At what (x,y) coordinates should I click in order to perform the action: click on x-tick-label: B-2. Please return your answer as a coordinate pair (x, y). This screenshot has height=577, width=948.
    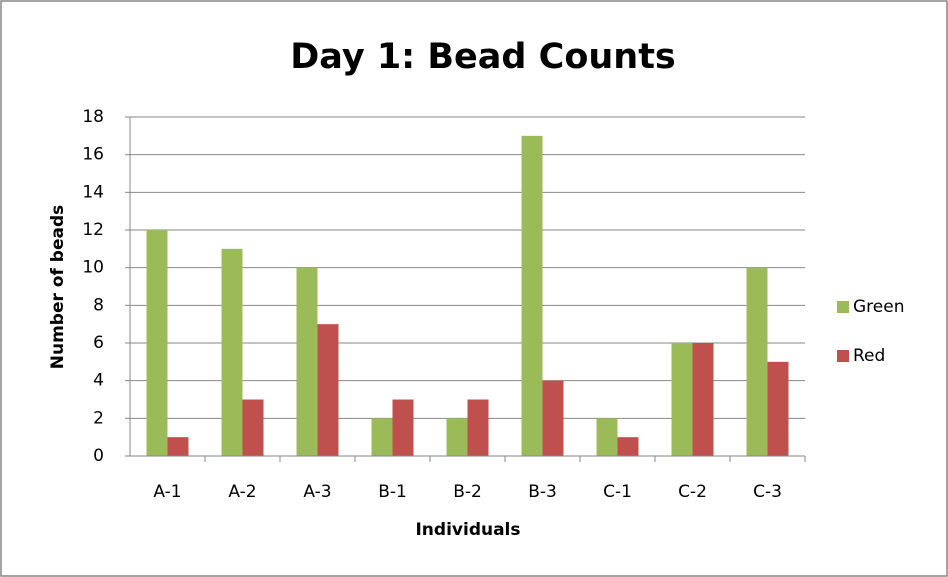
    Looking at the image, I should click on (467, 492).